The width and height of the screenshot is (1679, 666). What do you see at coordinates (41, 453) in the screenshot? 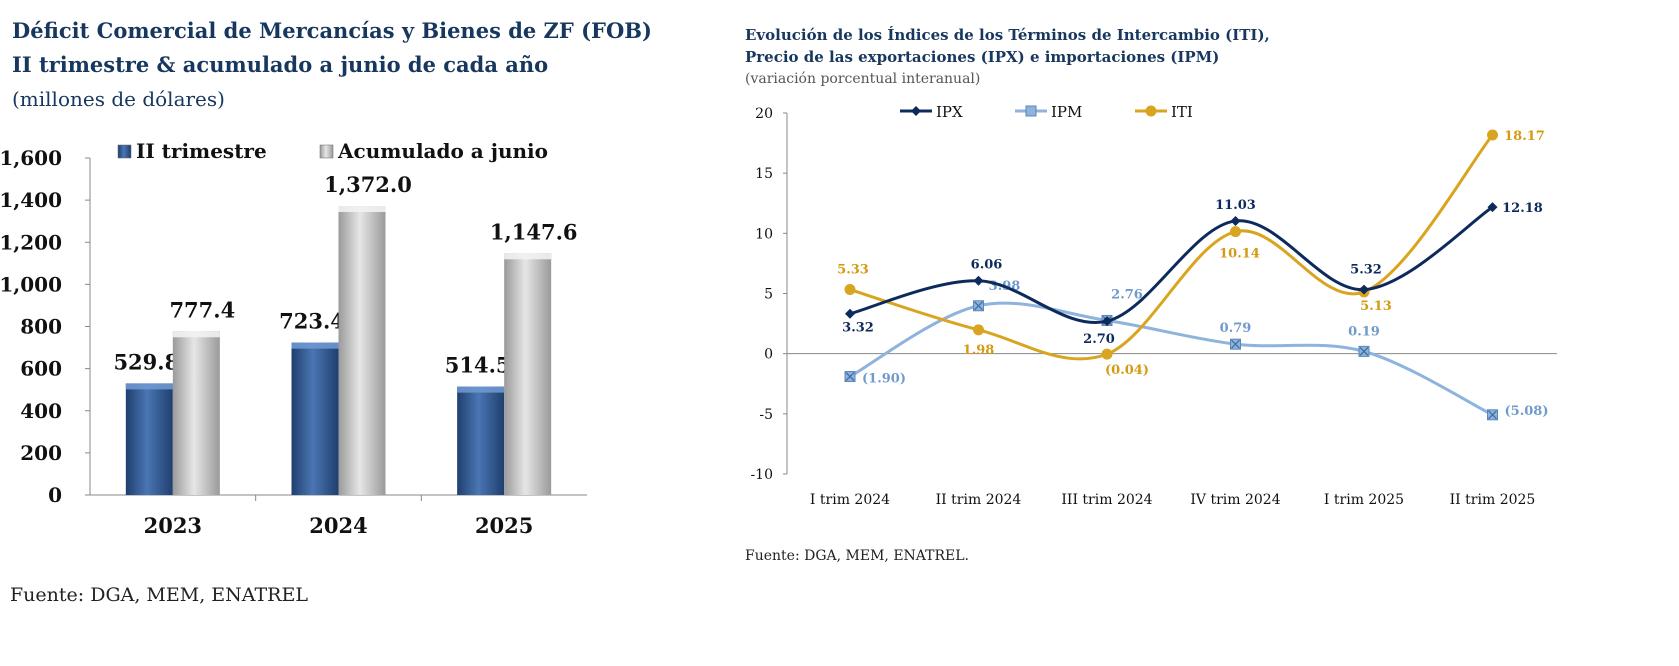
I see `y-tick-label: 200` at bounding box center [41, 453].